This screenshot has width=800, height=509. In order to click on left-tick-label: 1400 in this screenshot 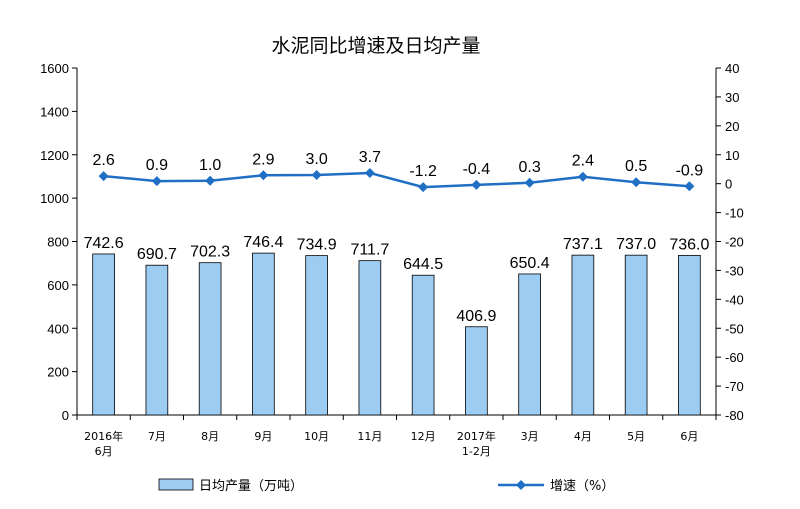, I will do `click(54, 111)`.